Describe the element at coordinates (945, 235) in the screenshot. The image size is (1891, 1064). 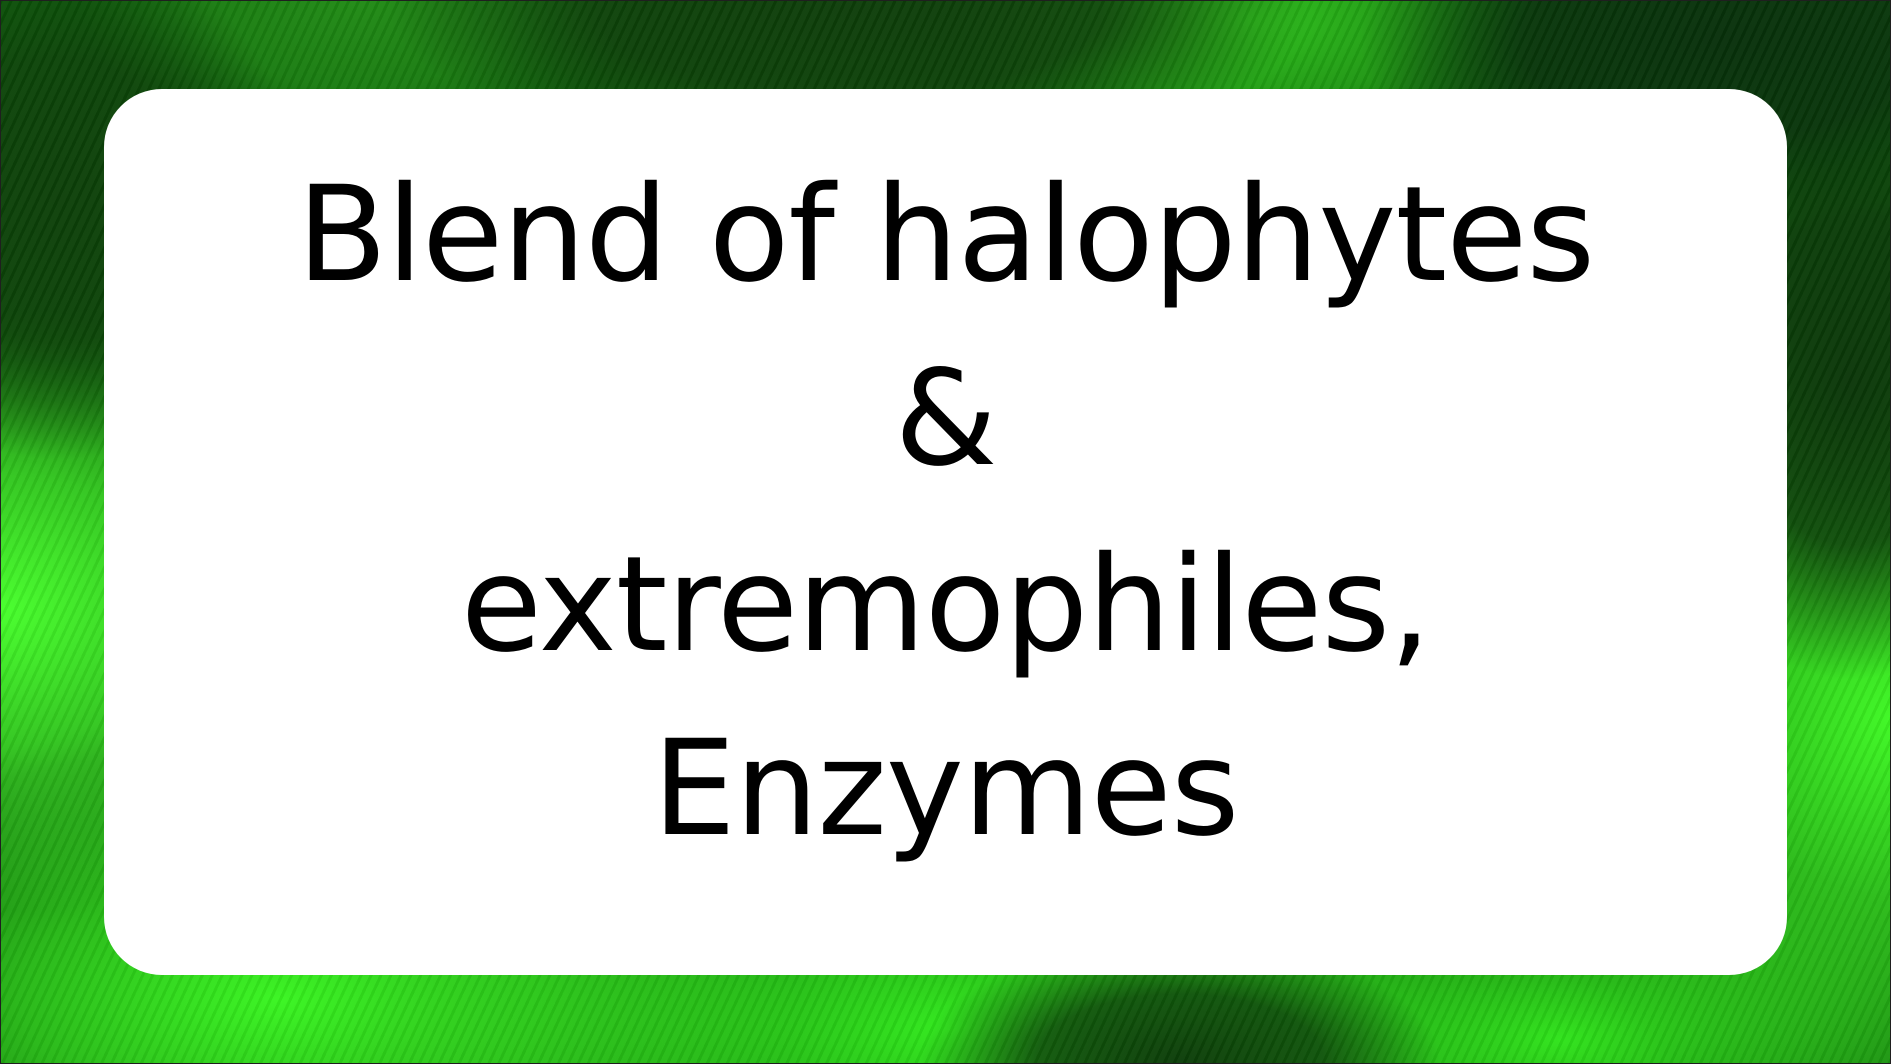
I see `label-line-blend-of-halophytes: Blend of halophytes` at that location.